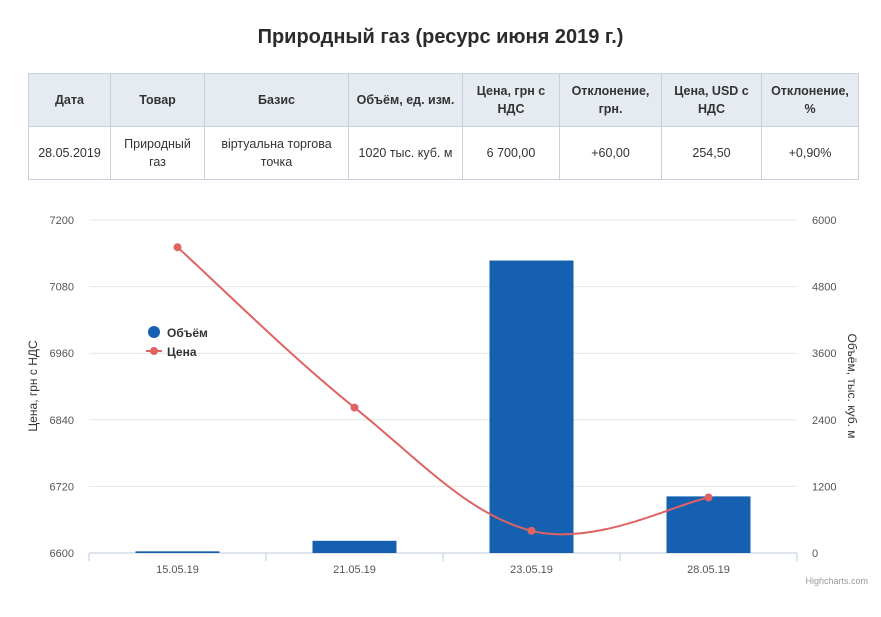 This screenshot has height=617, width=881. What do you see at coordinates (815, 554) in the screenshot?
I see `y-right-tick-label: 0` at bounding box center [815, 554].